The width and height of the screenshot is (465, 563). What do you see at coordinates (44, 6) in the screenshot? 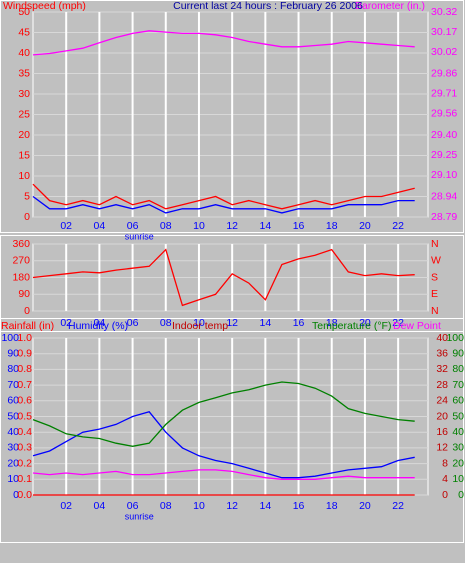
I see `axis-title: Windspeed (mph)` at bounding box center [44, 6].